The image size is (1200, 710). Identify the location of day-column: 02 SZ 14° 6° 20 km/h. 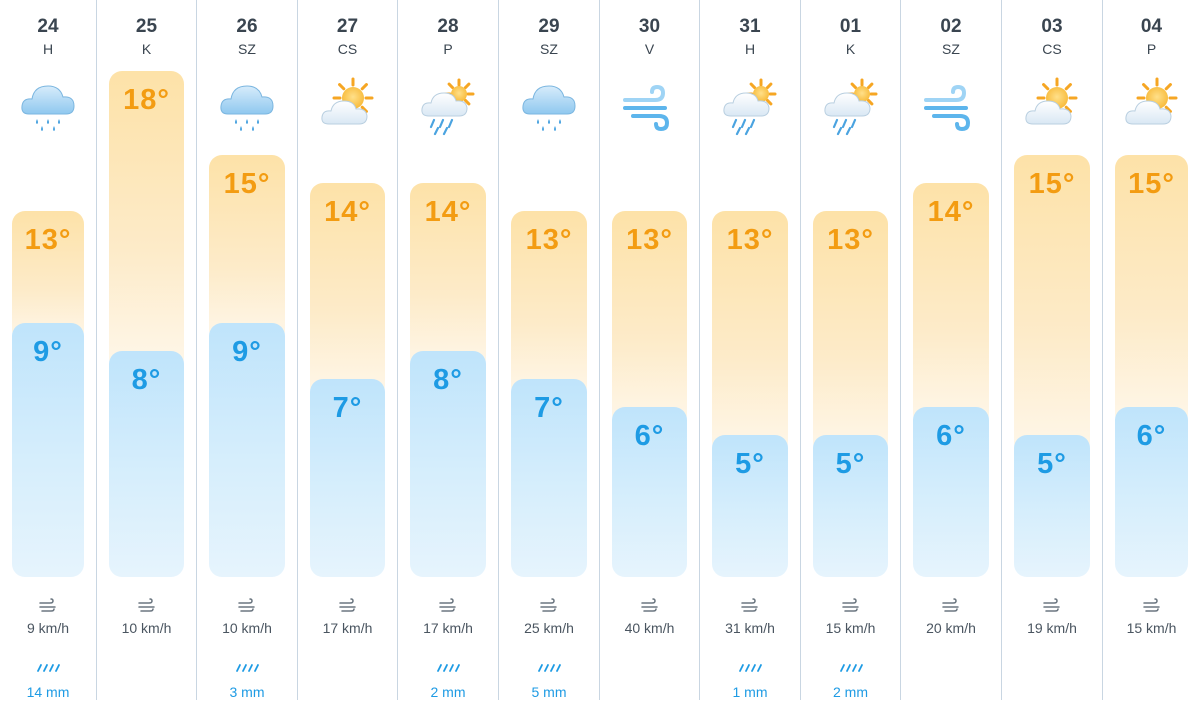
(950, 350).